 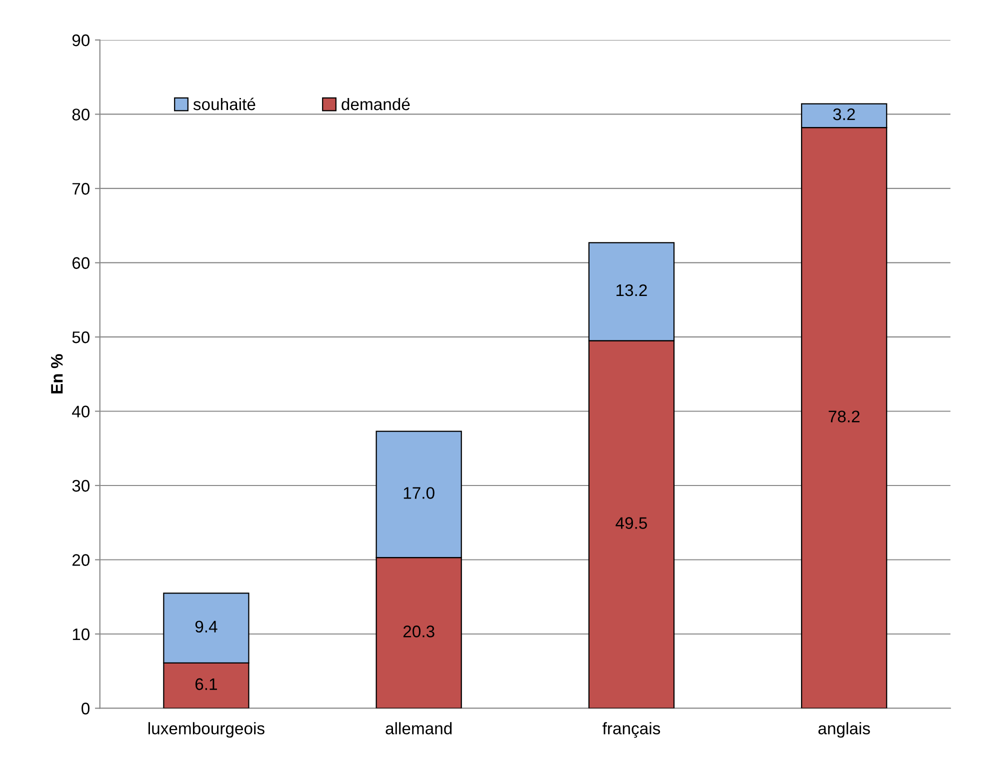 I want to click on y-tick-label: 50, so click(x=81, y=337).